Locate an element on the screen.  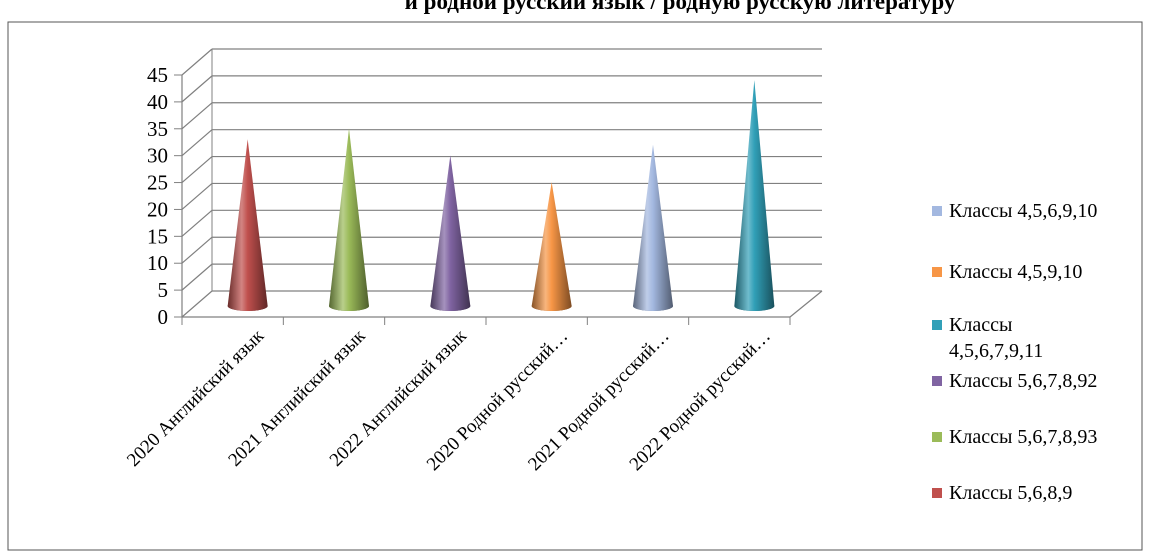
legend-item: Классы 4,5,6,7,9,11 is located at coordinates (1041, 338).